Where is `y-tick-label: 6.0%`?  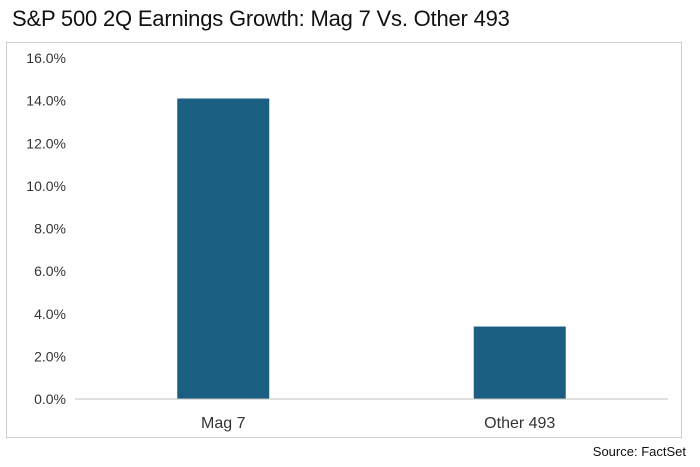 y-tick-label: 6.0% is located at coordinates (50, 271).